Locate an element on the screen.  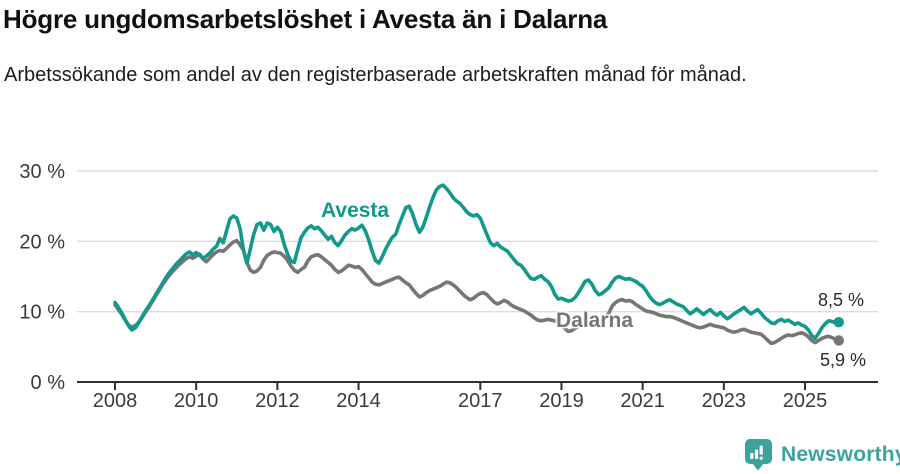
series-end-dot-dalarna is located at coordinates (838, 340).